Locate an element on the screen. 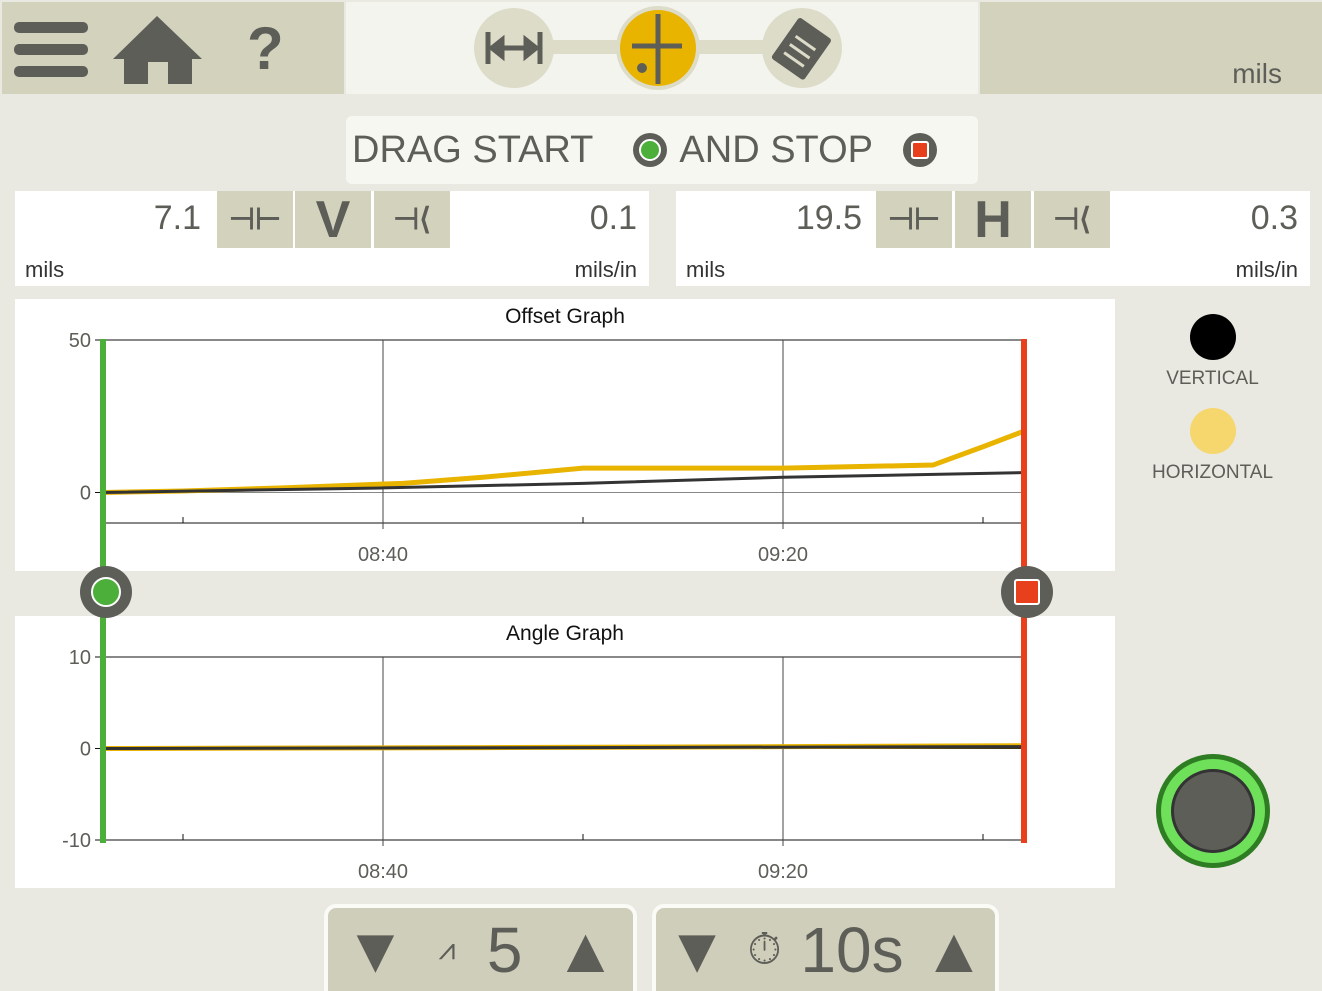 The width and height of the screenshot is (1322, 991). horizontal-angle-value: 0.3 is located at coordinates (1274, 218).